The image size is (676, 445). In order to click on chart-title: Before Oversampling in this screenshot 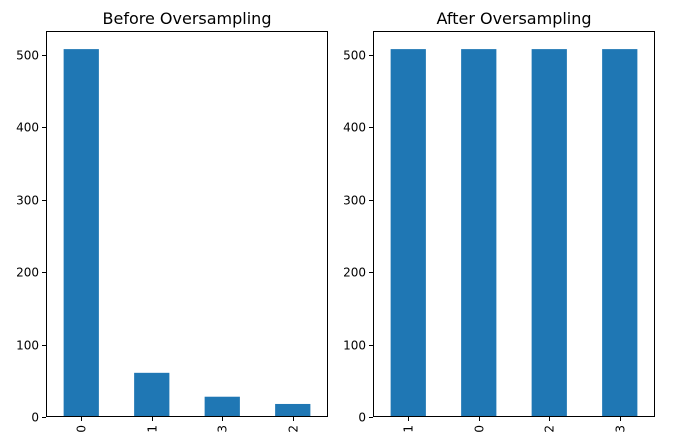, I will do `click(187, 18)`.